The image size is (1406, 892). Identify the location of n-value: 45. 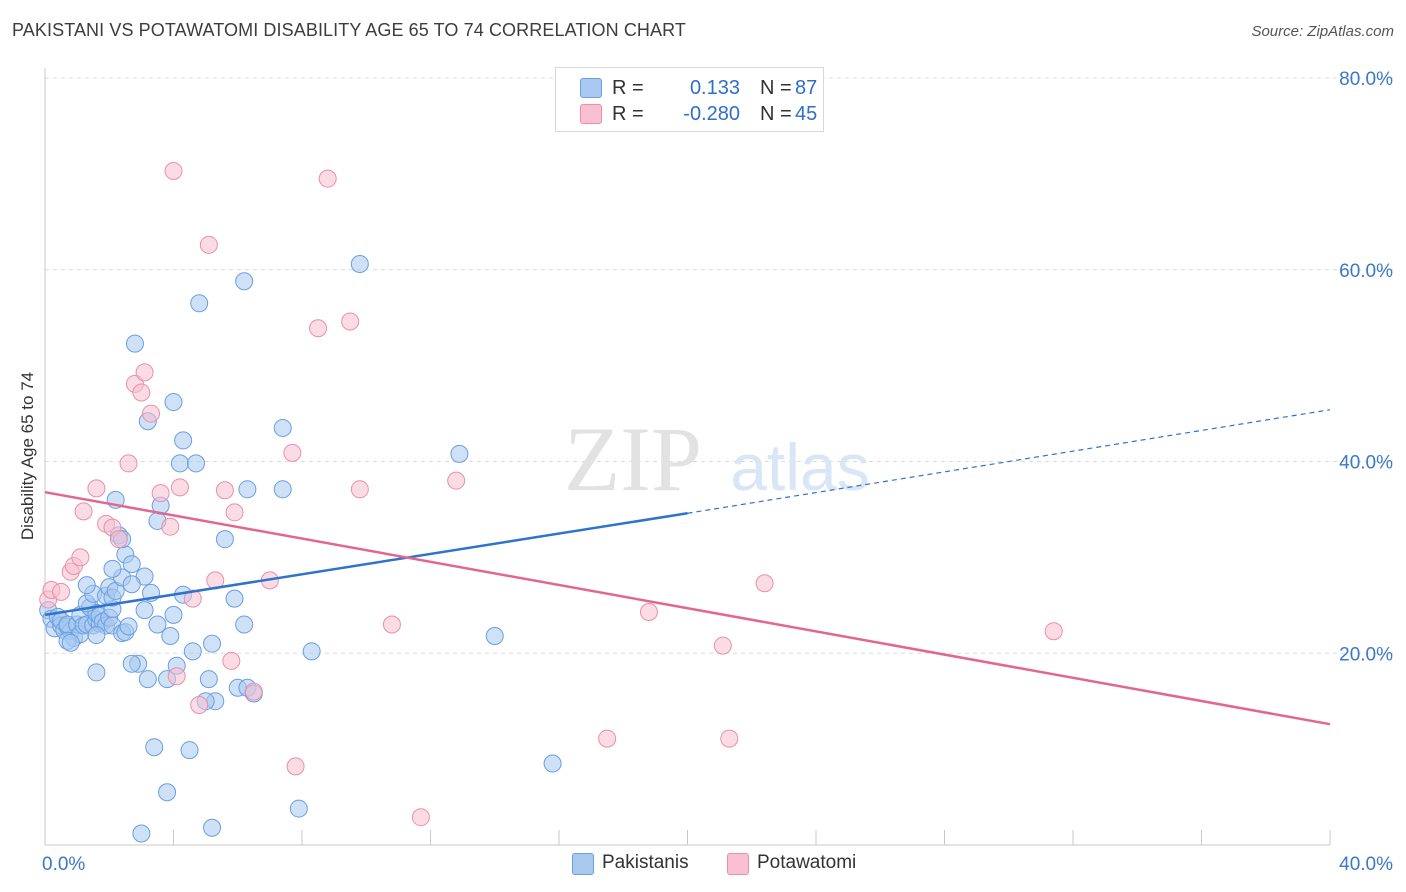
(806, 114).